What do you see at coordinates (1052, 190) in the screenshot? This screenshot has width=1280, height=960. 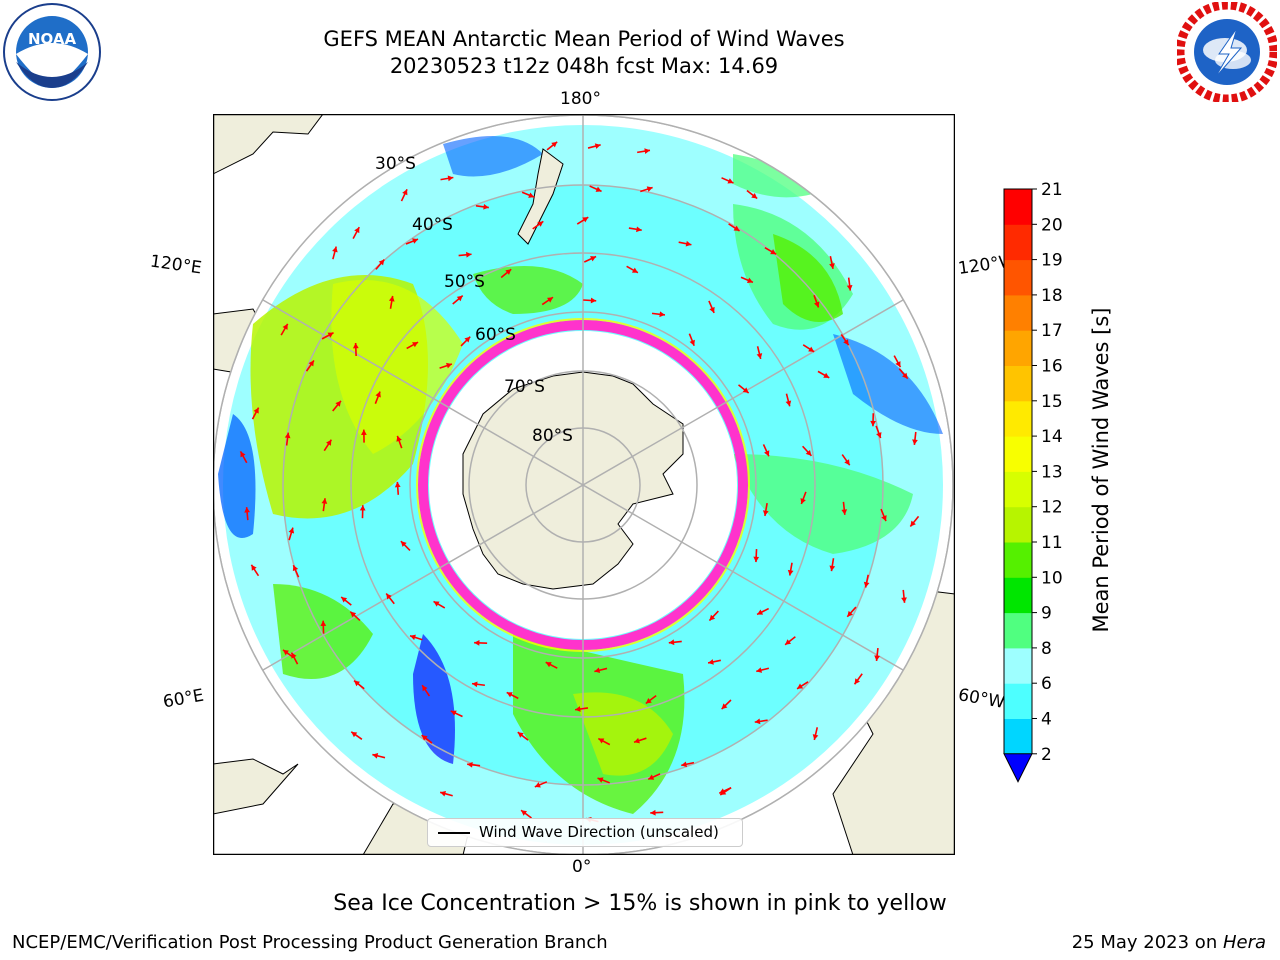 I see `colorbar-tick-label: 21` at bounding box center [1052, 190].